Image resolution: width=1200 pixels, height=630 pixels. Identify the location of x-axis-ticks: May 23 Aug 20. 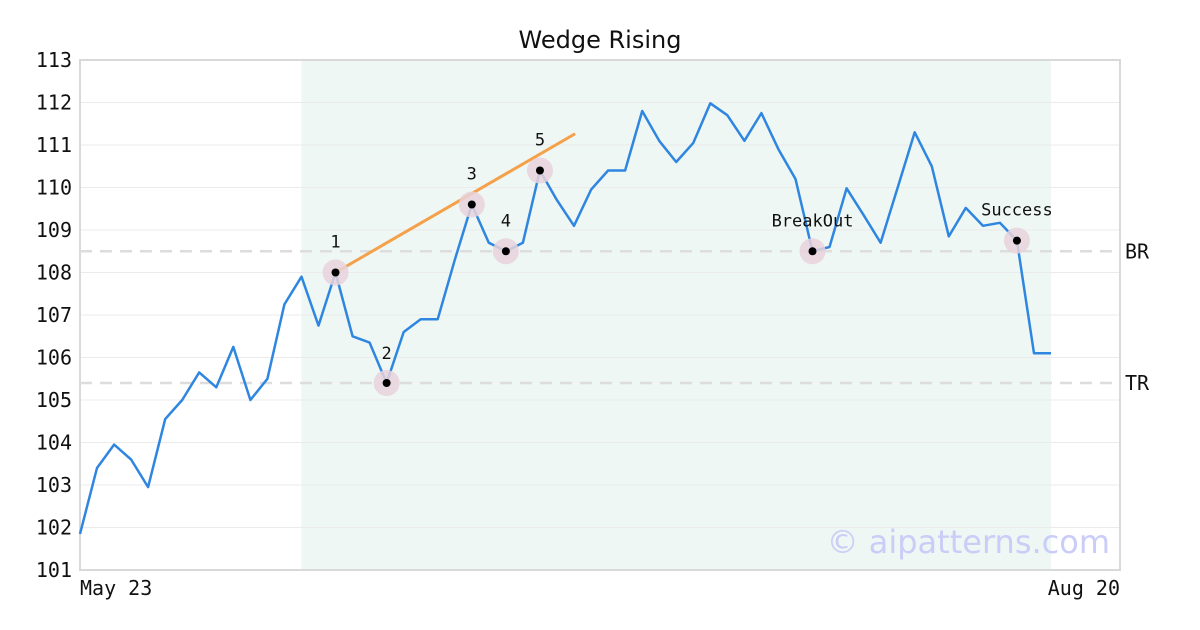
(600, 588).